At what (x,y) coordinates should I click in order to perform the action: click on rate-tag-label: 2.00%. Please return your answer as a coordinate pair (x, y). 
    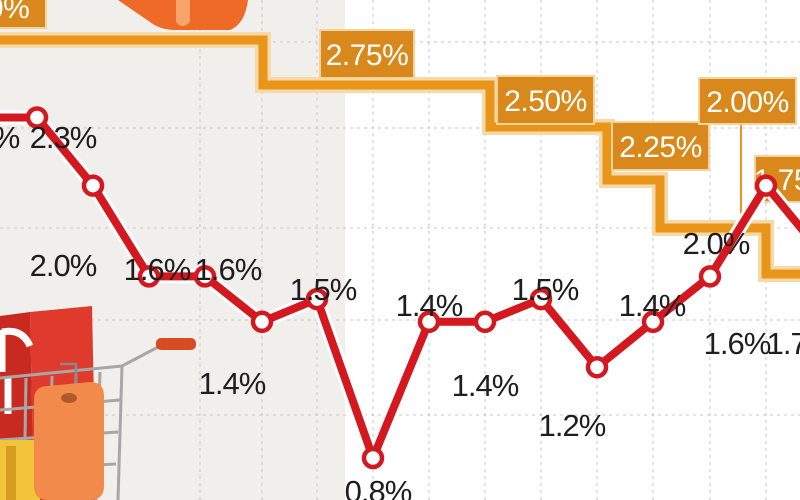
    Looking at the image, I should click on (747, 102).